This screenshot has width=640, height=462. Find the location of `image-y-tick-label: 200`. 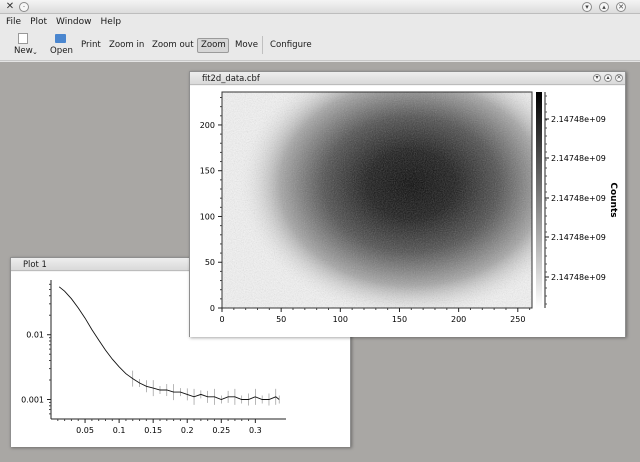

image-y-tick-label: 200 is located at coordinates (207, 125).